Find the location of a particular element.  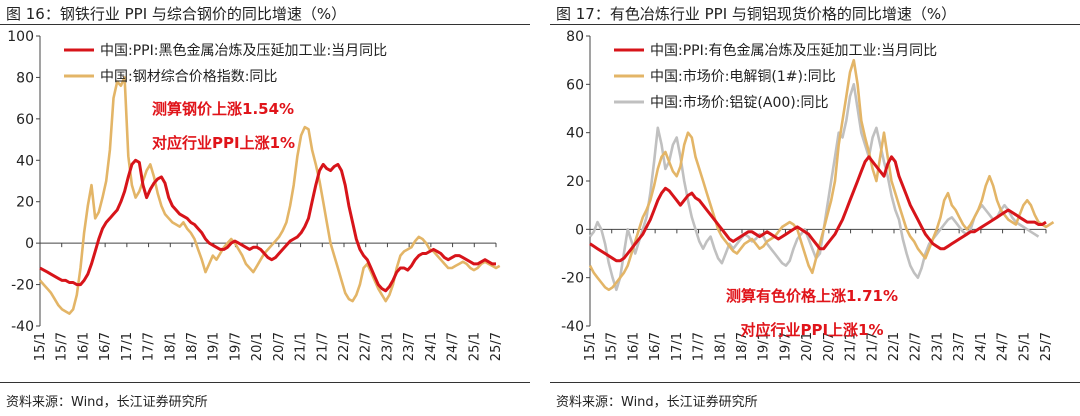

figure-title: 图 16：钢铁行业 PPI 与综合钢价的同比增速（%） is located at coordinates (176, 14).